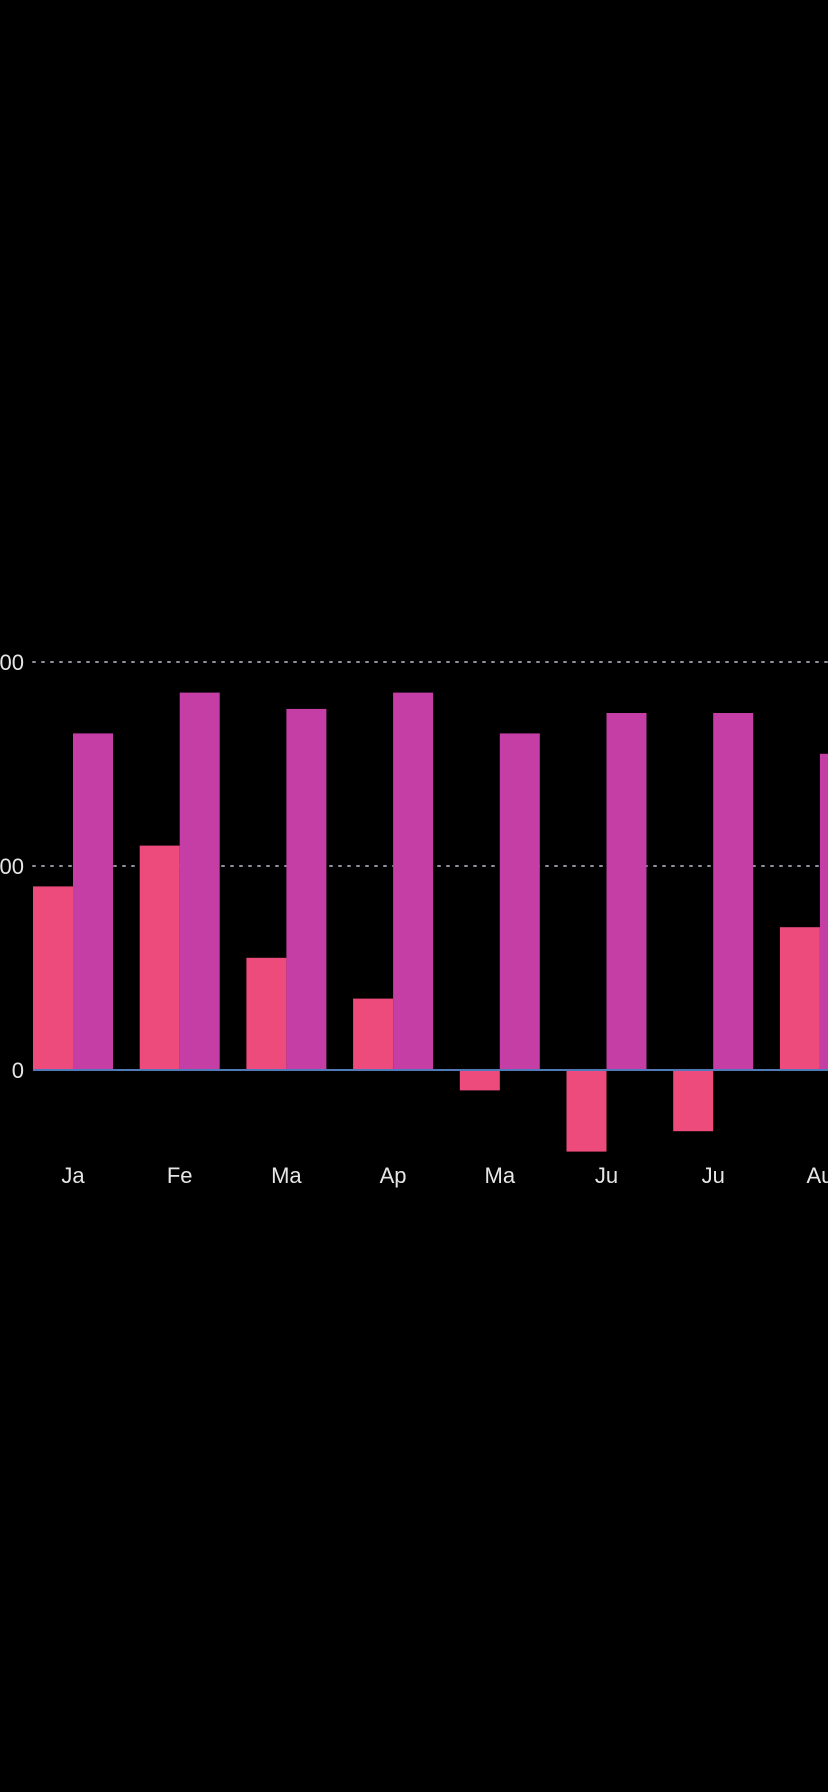 The height and width of the screenshot is (1792, 828). What do you see at coordinates (180, 1175) in the screenshot?
I see `x-tick-label: Fe` at bounding box center [180, 1175].